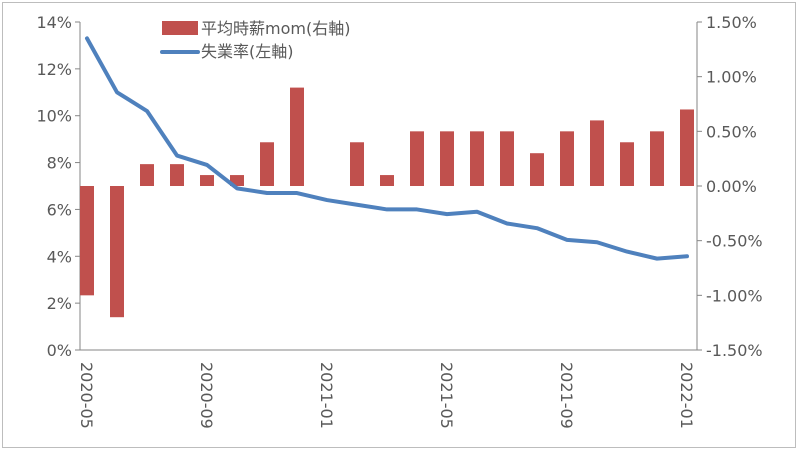 Image resolution: width=800 pixels, height=452 pixels. What do you see at coordinates (326, 395) in the screenshot?
I see `x-tick-label: 2021-01` at bounding box center [326, 395].